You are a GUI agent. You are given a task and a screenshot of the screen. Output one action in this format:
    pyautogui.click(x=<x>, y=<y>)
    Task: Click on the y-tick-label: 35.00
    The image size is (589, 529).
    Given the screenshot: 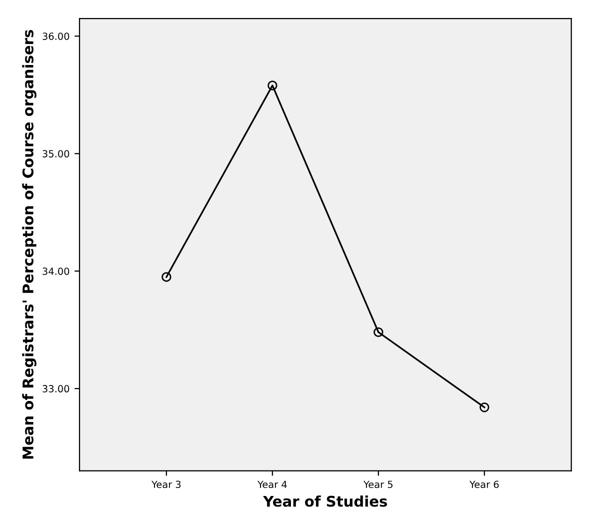 What is the action you would take?
    pyautogui.click(x=56, y=154)
    